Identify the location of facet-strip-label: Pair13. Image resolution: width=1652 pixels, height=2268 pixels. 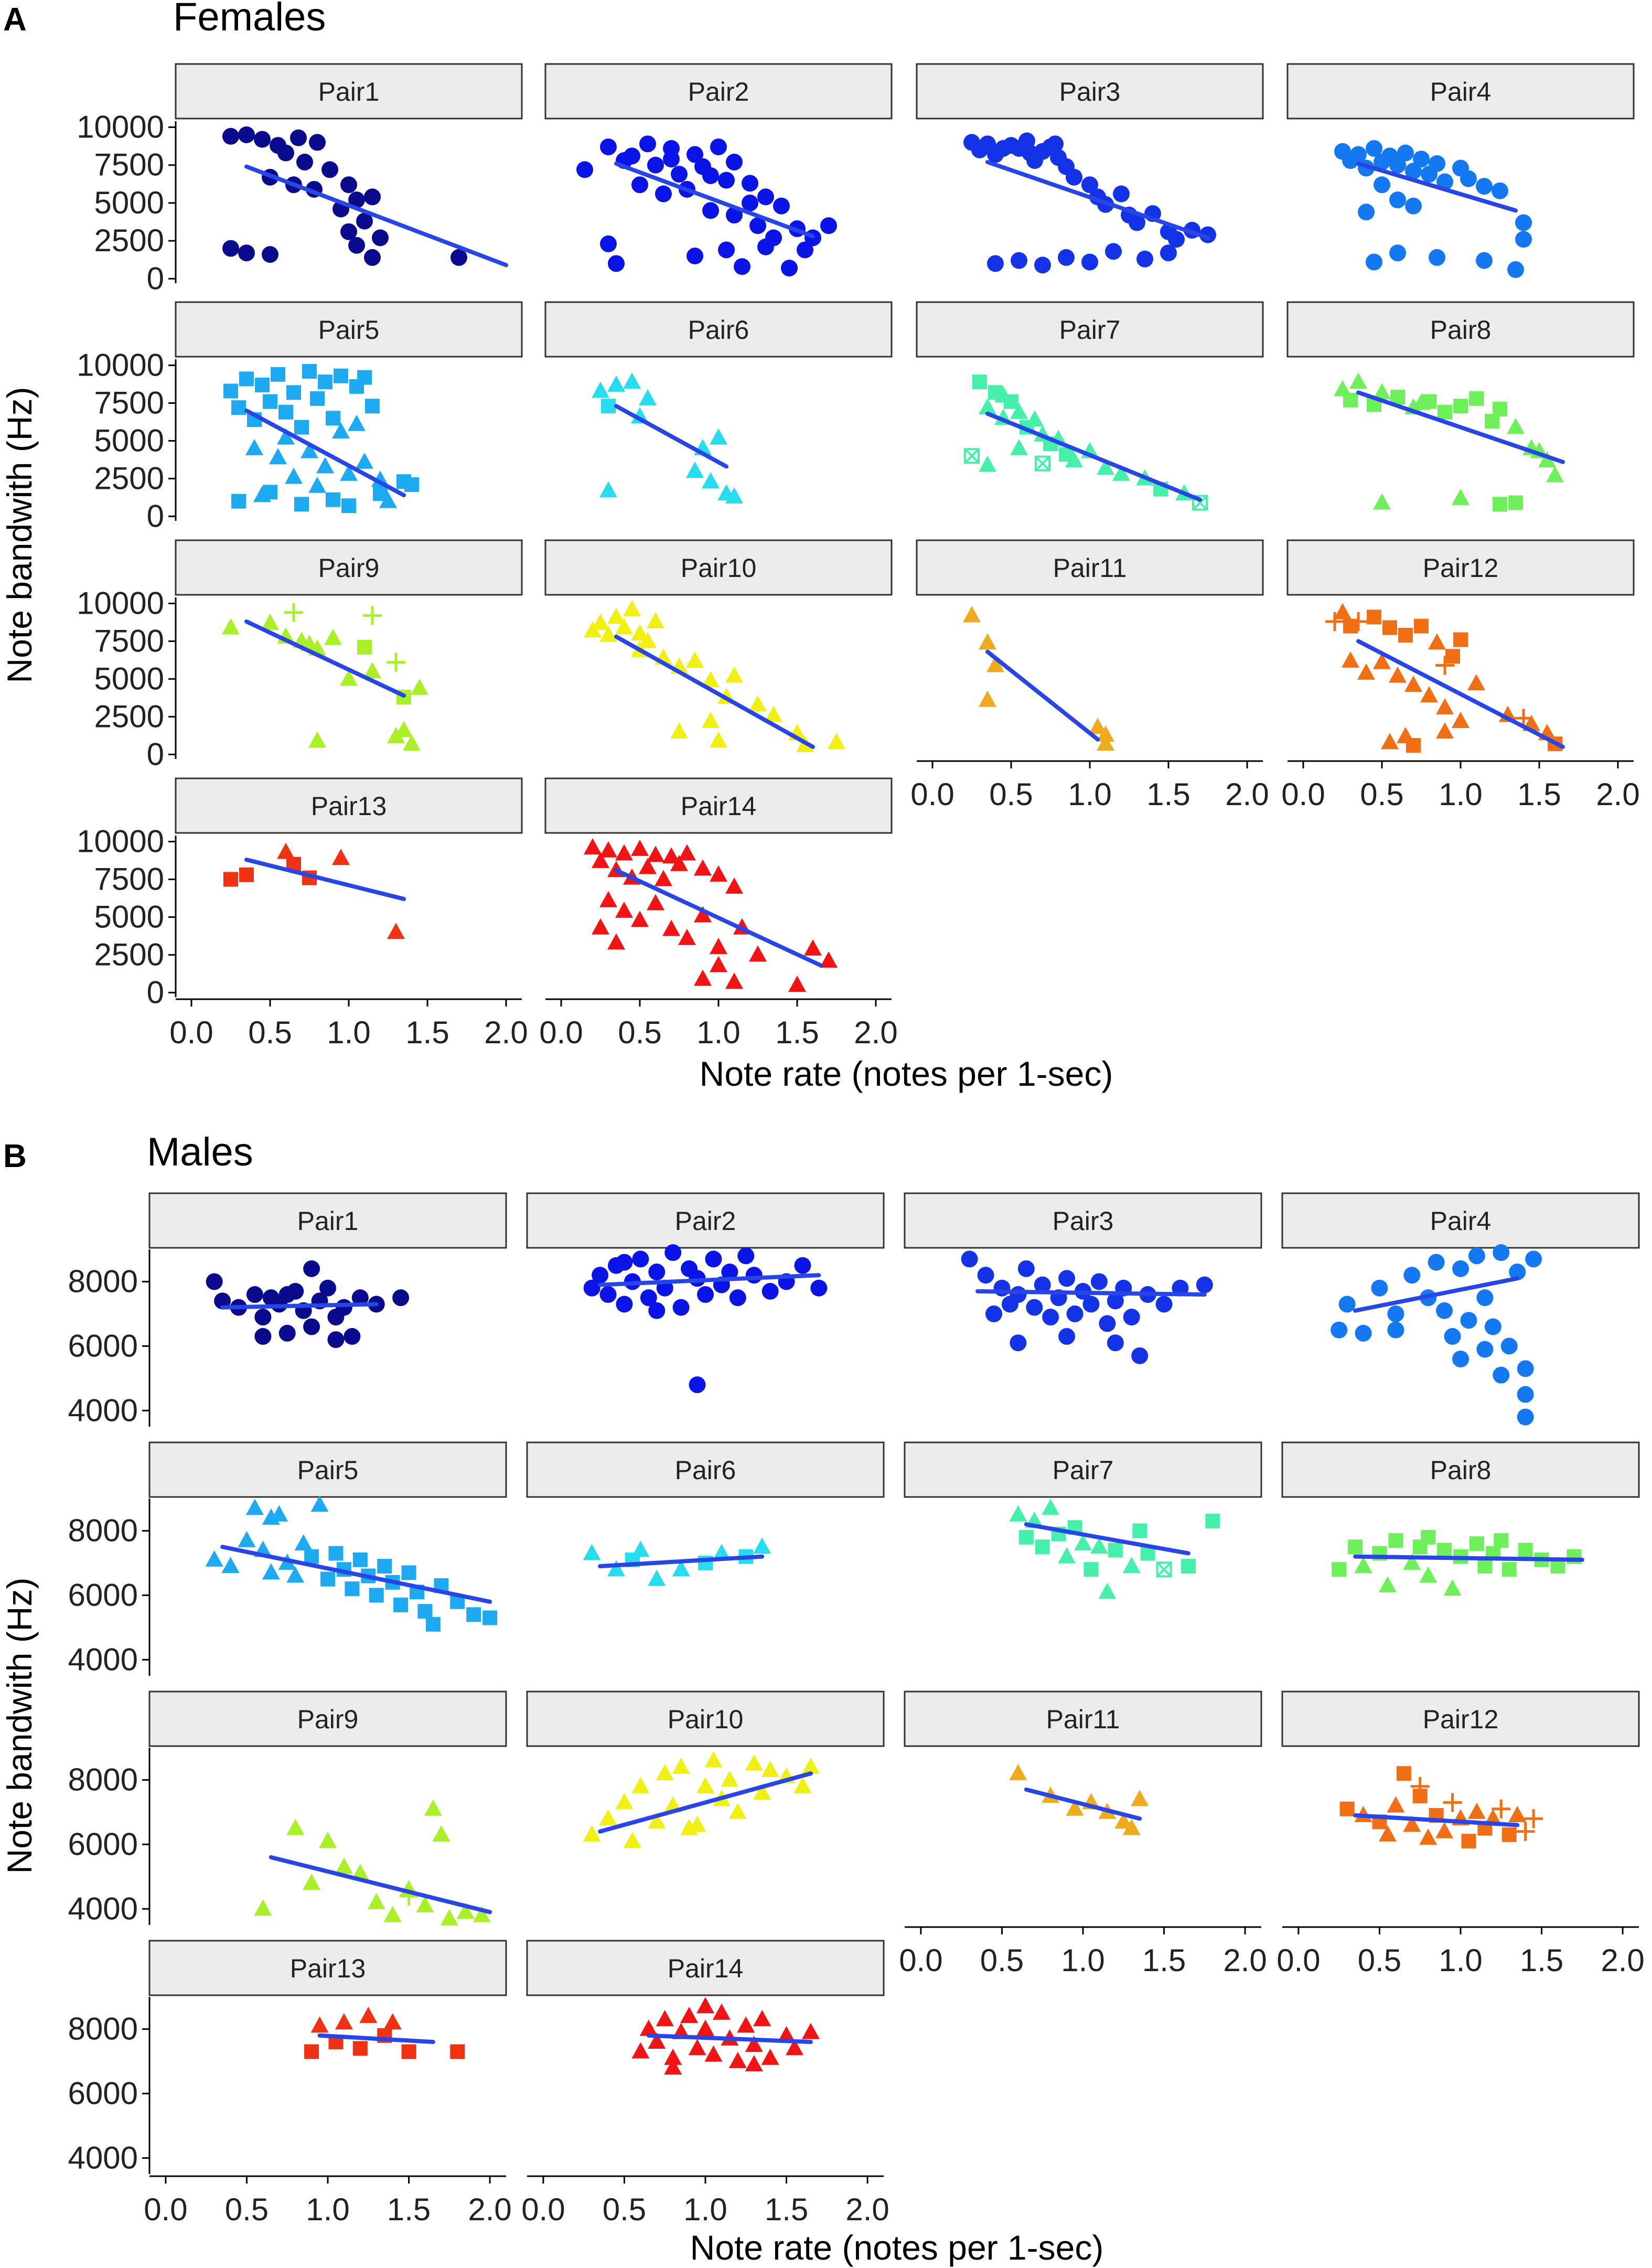
(349, 806).